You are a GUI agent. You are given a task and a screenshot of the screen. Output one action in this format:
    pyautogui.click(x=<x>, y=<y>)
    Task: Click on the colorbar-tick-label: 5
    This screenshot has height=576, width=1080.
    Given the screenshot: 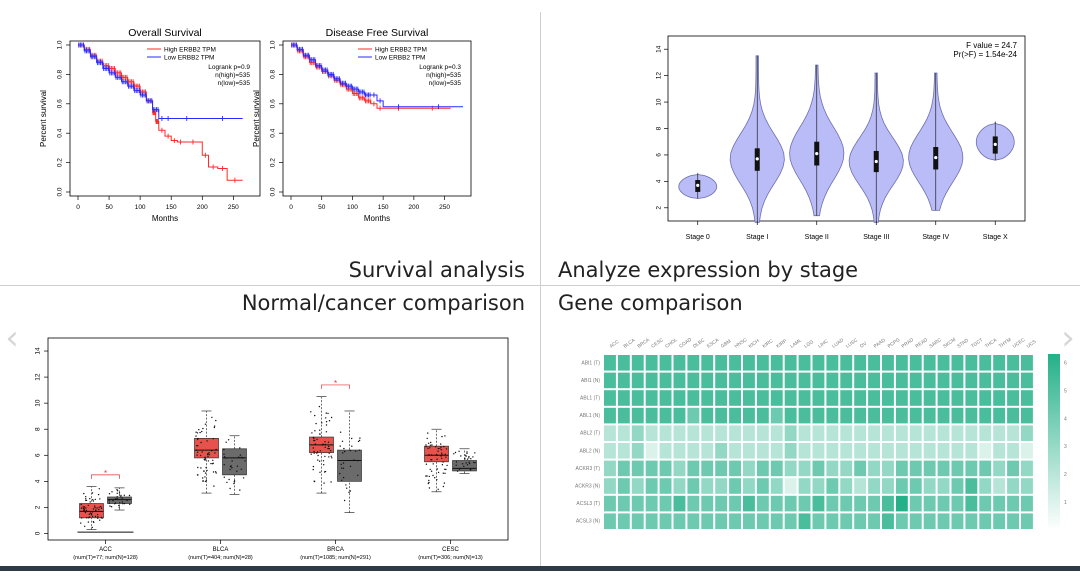 What is the action you would take?
    pyautogui.click(x=1065, y=391)
    